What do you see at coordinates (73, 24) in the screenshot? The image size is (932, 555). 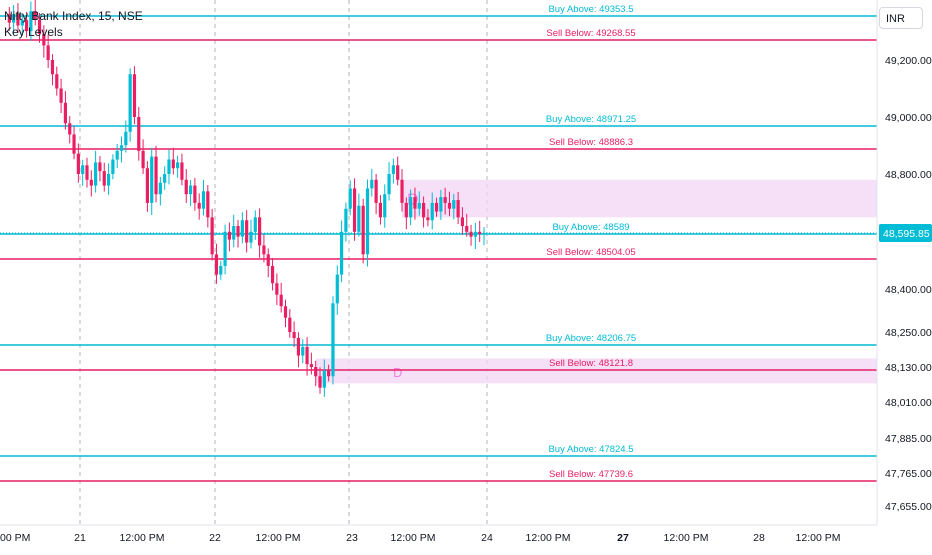 I see `chart-header: Nifty Bank Index, 15, NSE Key Levels` at bounding box center [73, 24].